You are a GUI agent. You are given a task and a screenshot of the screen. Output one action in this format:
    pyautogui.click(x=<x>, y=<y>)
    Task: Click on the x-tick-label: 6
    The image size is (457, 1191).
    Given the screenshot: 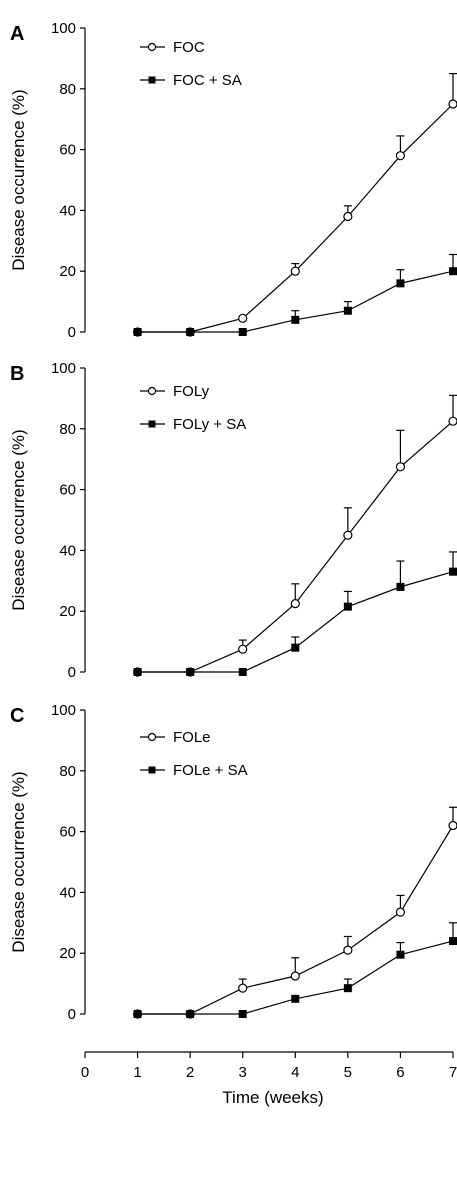 What is the action you would take?
    pyautogui.click(x=400, y=1072)
    